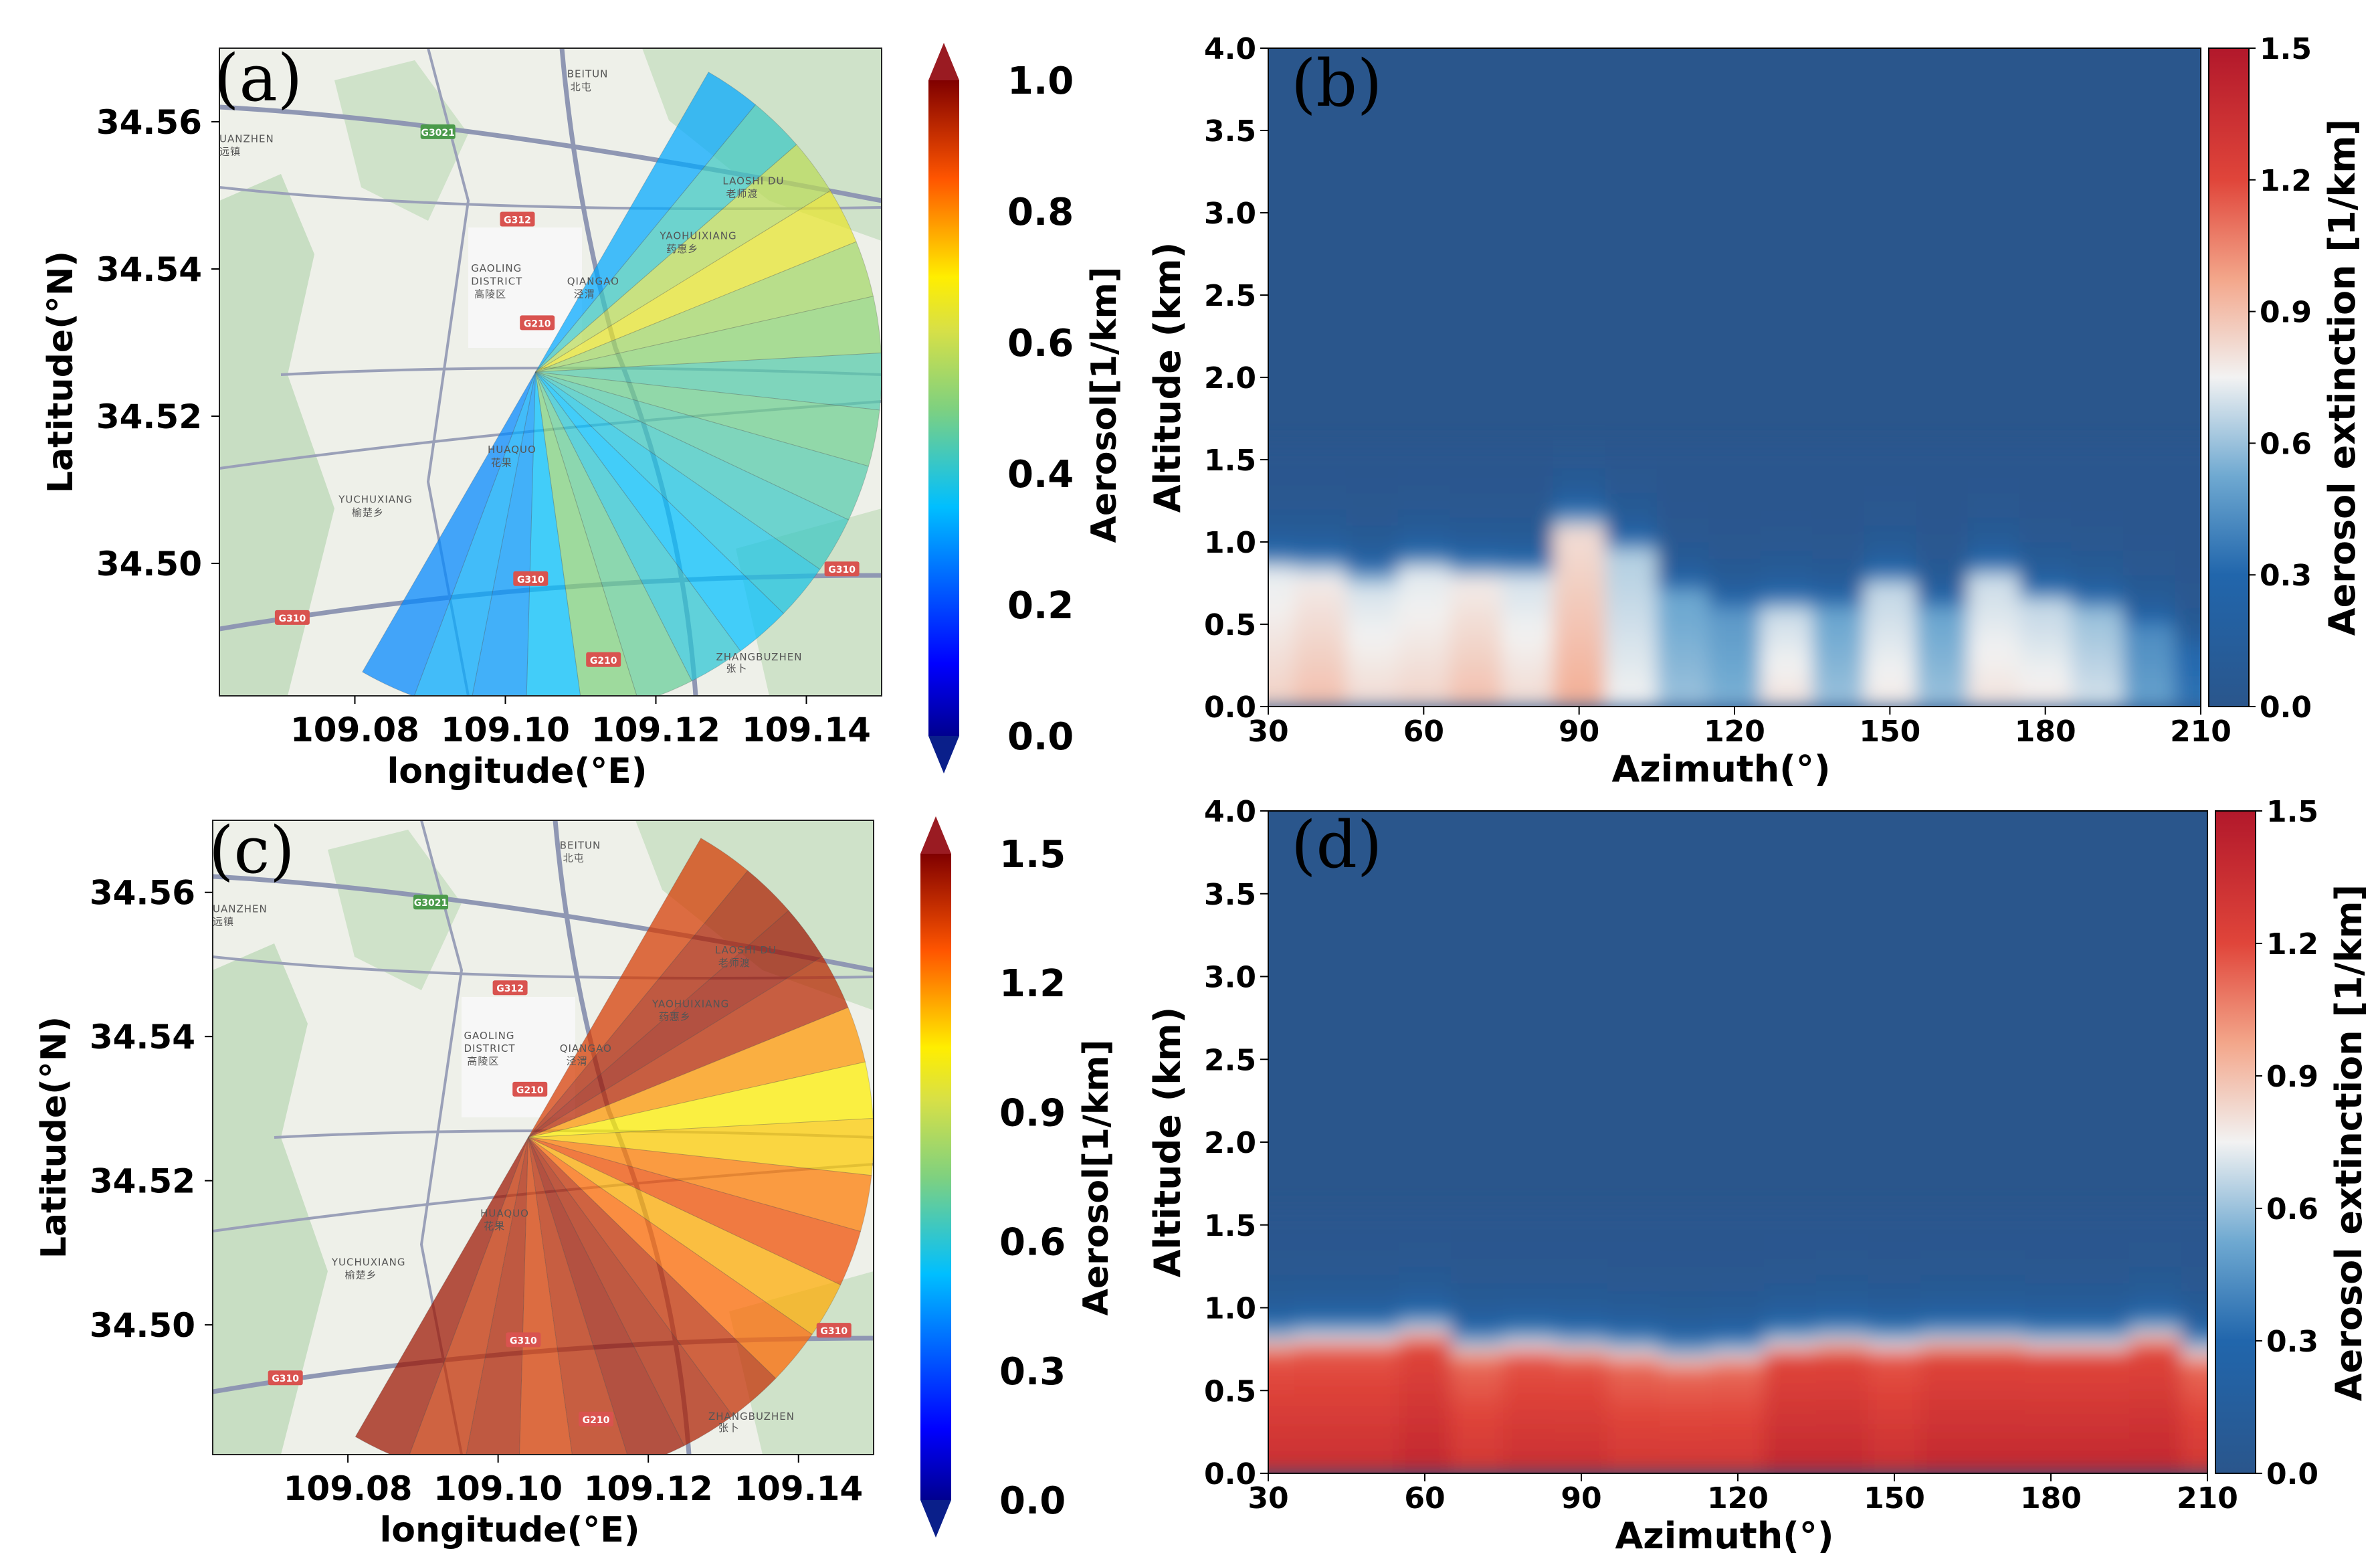  Describe the element at coordinates (1230, 812) in the screenshot. I see `y-tick-label: 4.0` at that location.